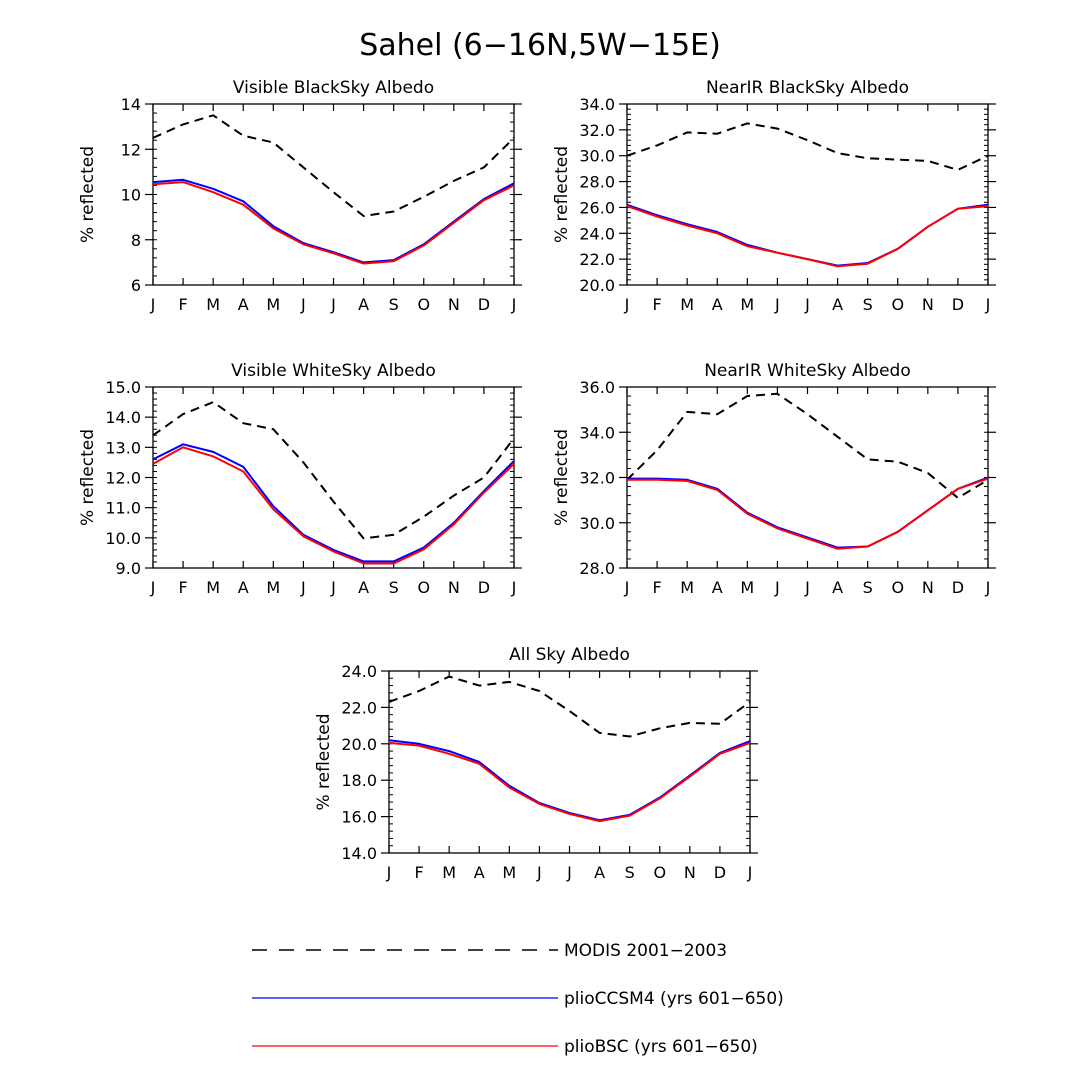 The image size is (1080, 1080). Describe the element at coordinates (518, 999) in the screenshot. I see `legend-item-plioccsm4-yrs-601-650: plioCCSM4 (yrs 601−650)` at that location.